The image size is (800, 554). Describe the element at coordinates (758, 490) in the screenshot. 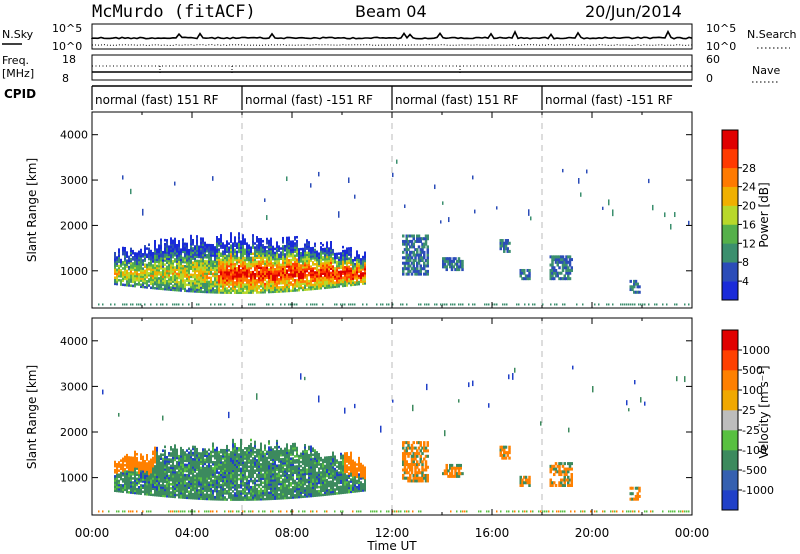

I see `colorbar-tick-label: -1000` at that location.